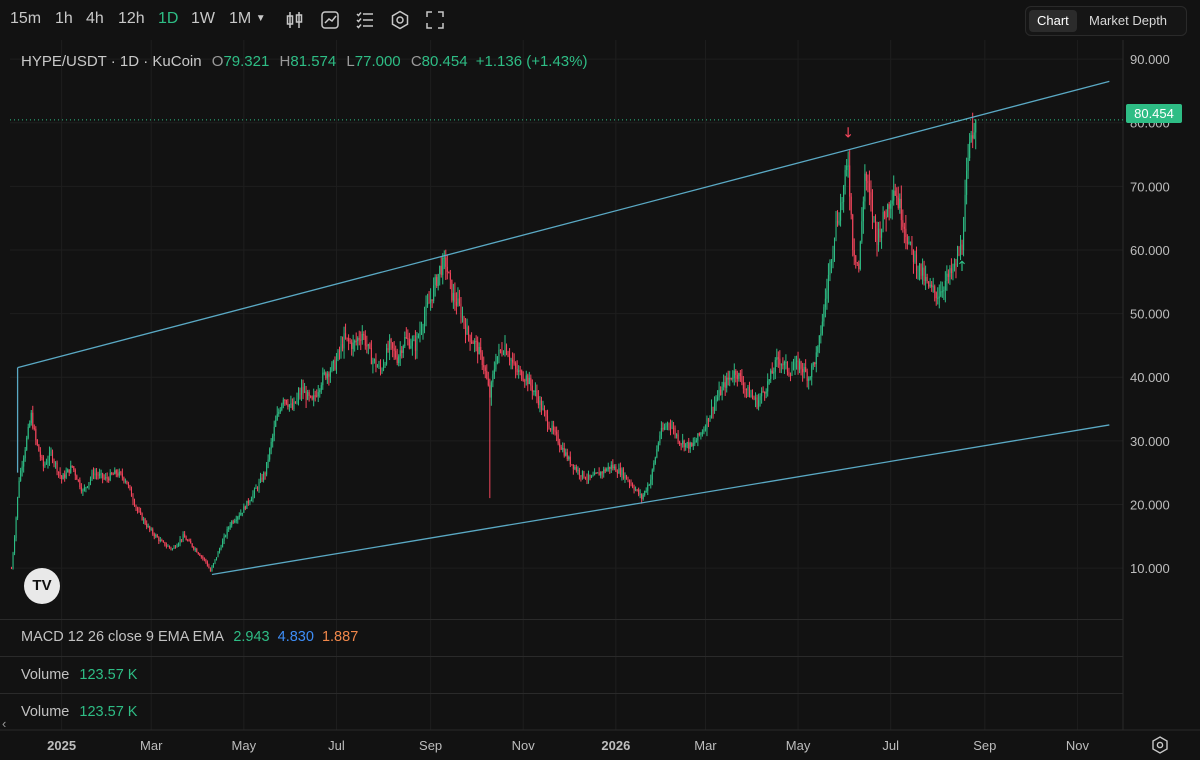  What do you see at coordinates (330, 20) in the screenshot?
I see `chart-style-icon` at bounding box center [330, 20].